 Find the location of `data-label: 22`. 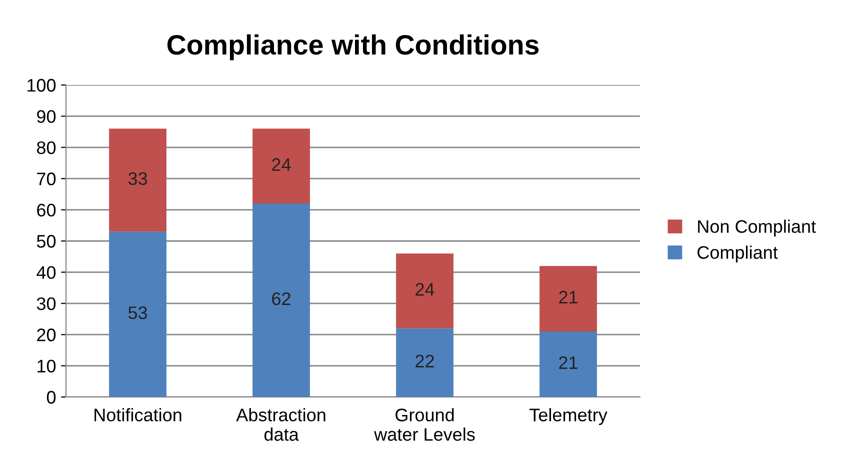

data-label: 22 is located at coordinates (425, 361).